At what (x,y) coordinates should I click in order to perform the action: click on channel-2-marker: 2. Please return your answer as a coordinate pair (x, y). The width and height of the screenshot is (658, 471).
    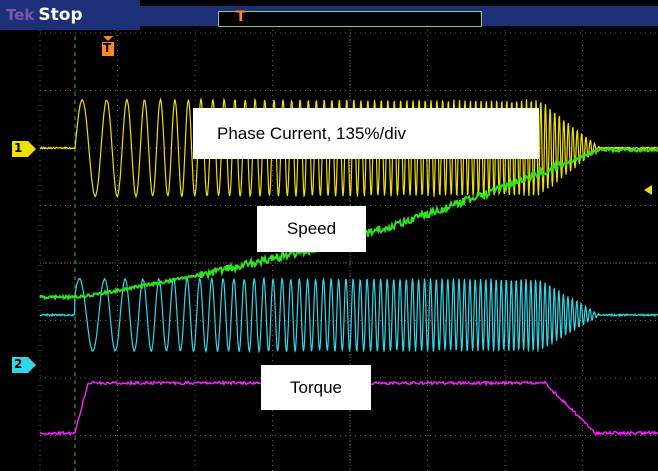
    Looking at the image, I should click on (23, 365).